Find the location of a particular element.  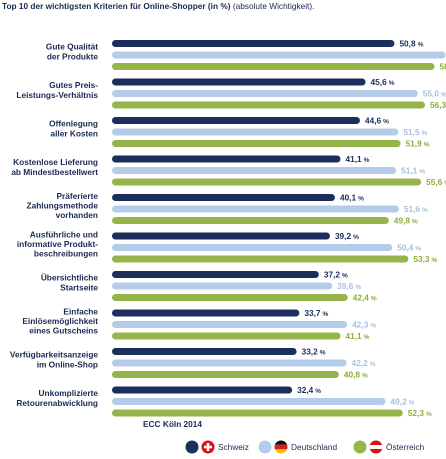

value-label: 52,3% is located at coordinates (420, 413).